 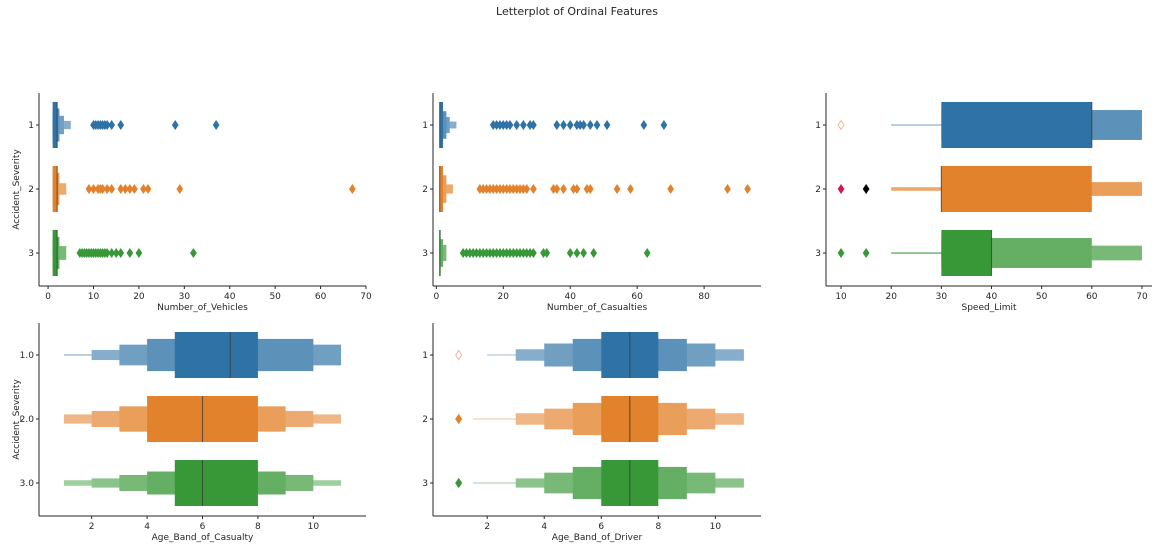 What do you see at coordinates (27, 356) in the screenshot?
I see `y-tick-label: 1.0` at bounding box center [27, 356].